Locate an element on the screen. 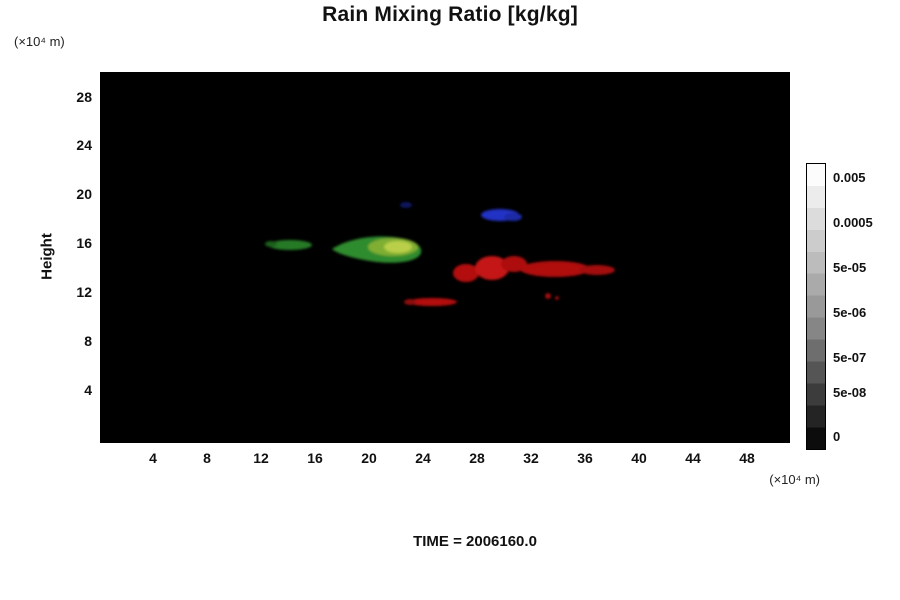 The image size is (900, 600). y-tick-24: 24 is located at coordinates (84, 145).